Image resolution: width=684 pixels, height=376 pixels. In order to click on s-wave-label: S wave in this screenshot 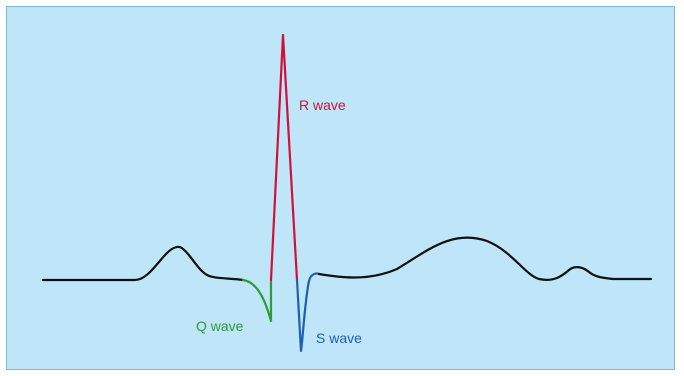, I will do `click(339, 338)`.